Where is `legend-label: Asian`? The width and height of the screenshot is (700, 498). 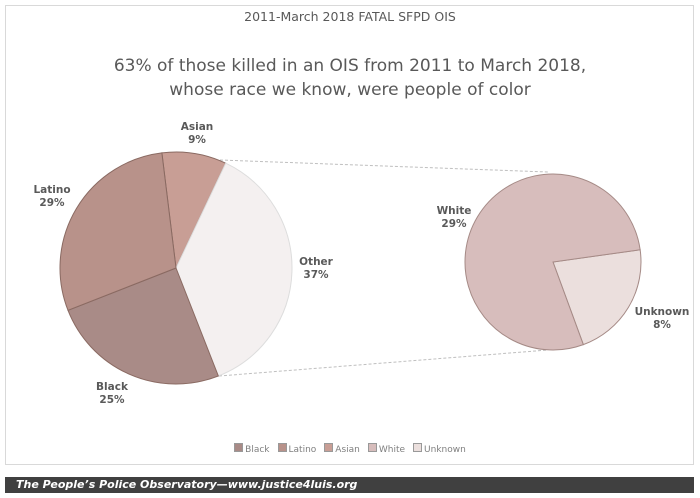 legend-label: Asian is located at coordinates (347, 450).